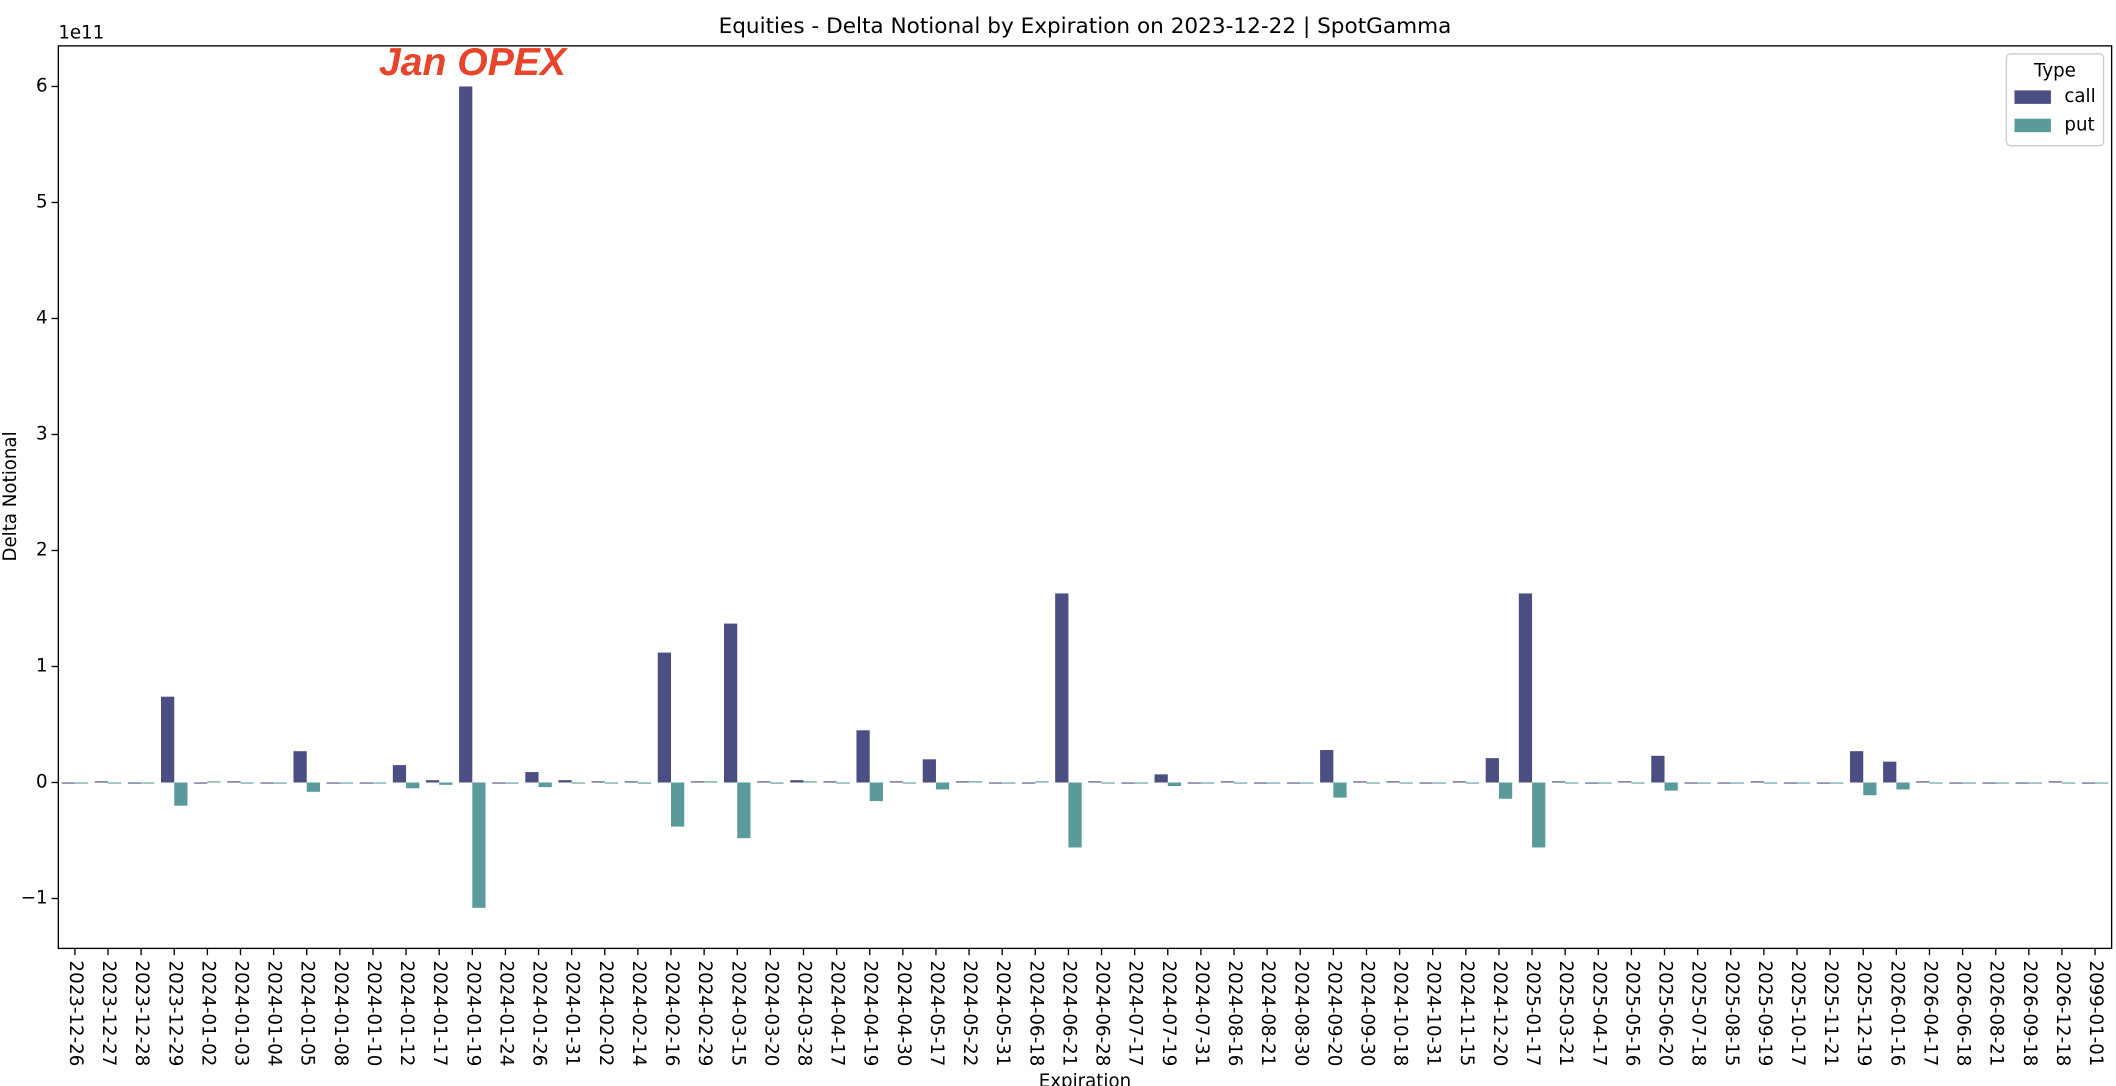 Image resolution: width=2116 pixels, height=1086 pixels. I want to click on x-tick-label: 2024-01-04, so click(274, 1014).